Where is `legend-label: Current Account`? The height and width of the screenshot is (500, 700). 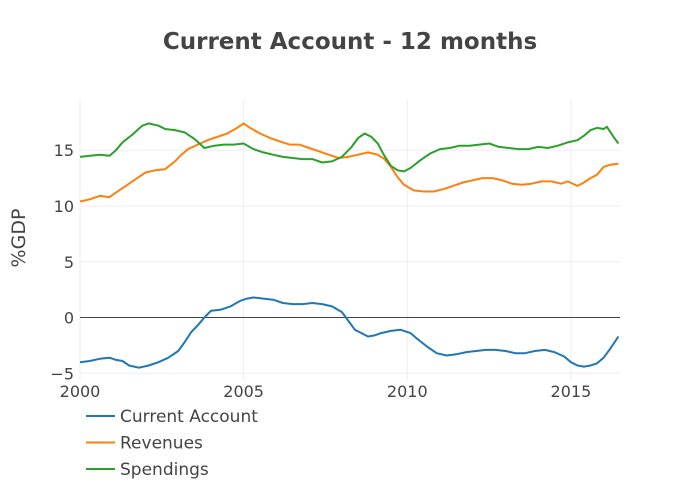 legend-label: Current Account is located at coordinates (189, 417).